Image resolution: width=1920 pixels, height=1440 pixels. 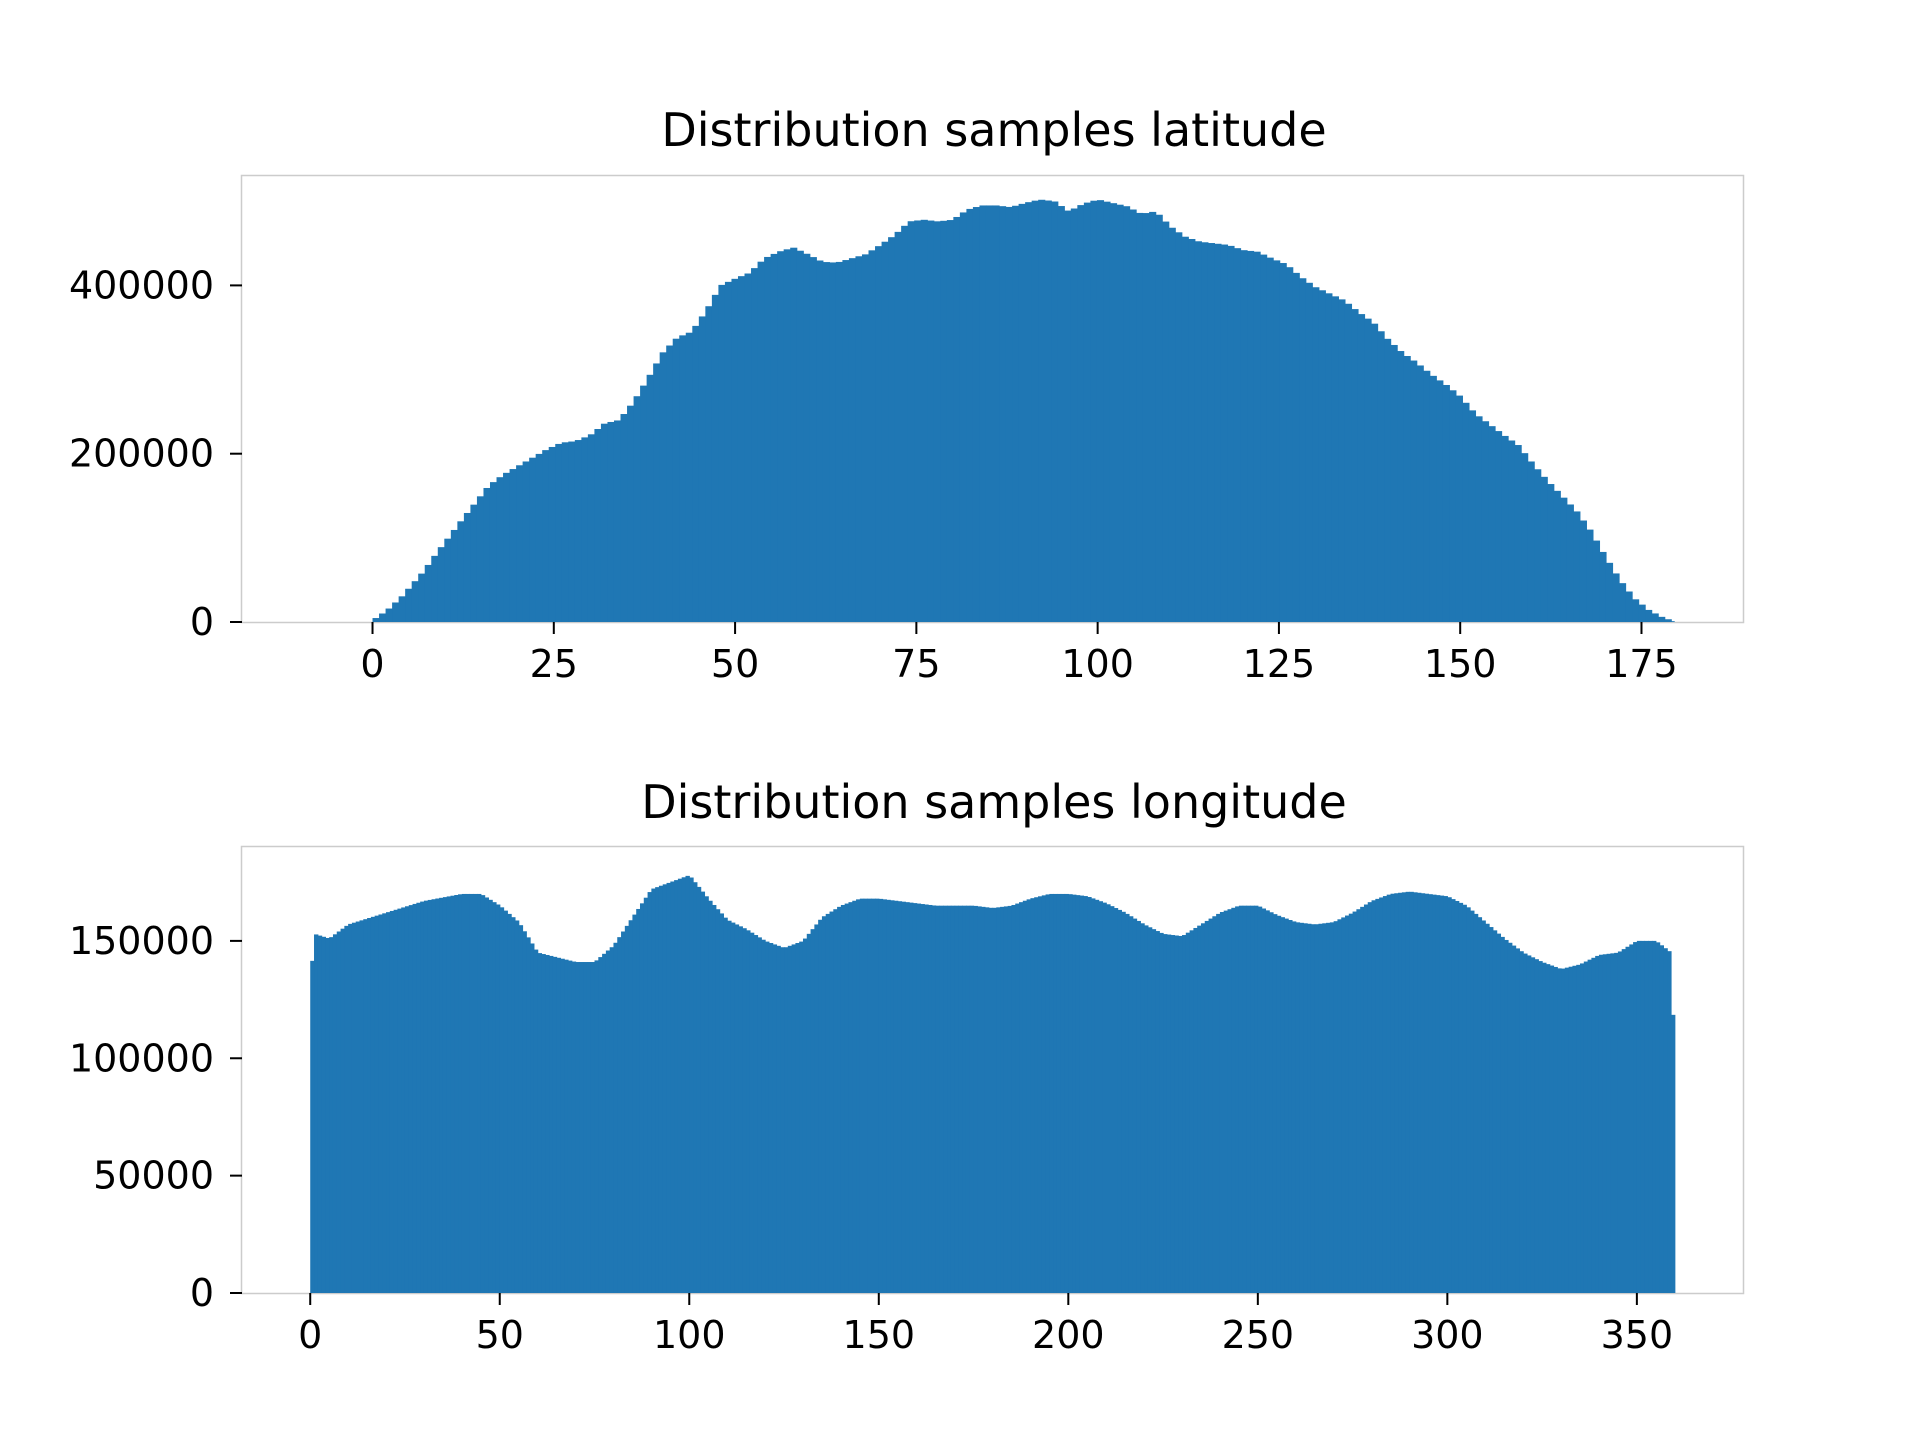 What do you see at coordinates (202, 622) in the screenshot?
I see `y-tick-label: 0` at bounding box center [202, 622].